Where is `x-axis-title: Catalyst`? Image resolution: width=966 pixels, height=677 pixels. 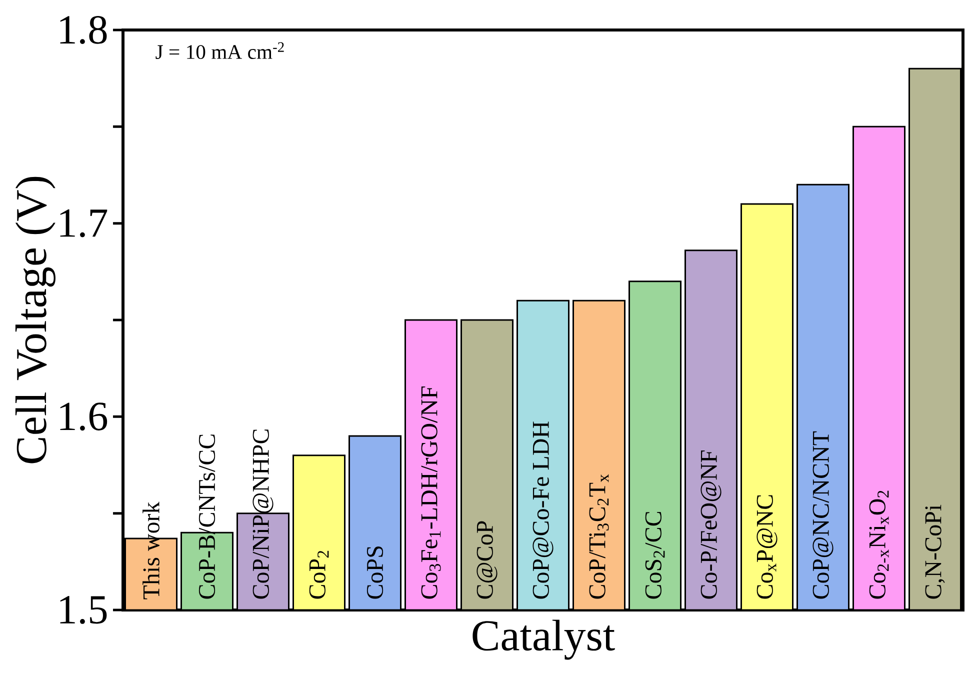
x-axis-title: Catalyst is located at coordinates (543, 640).